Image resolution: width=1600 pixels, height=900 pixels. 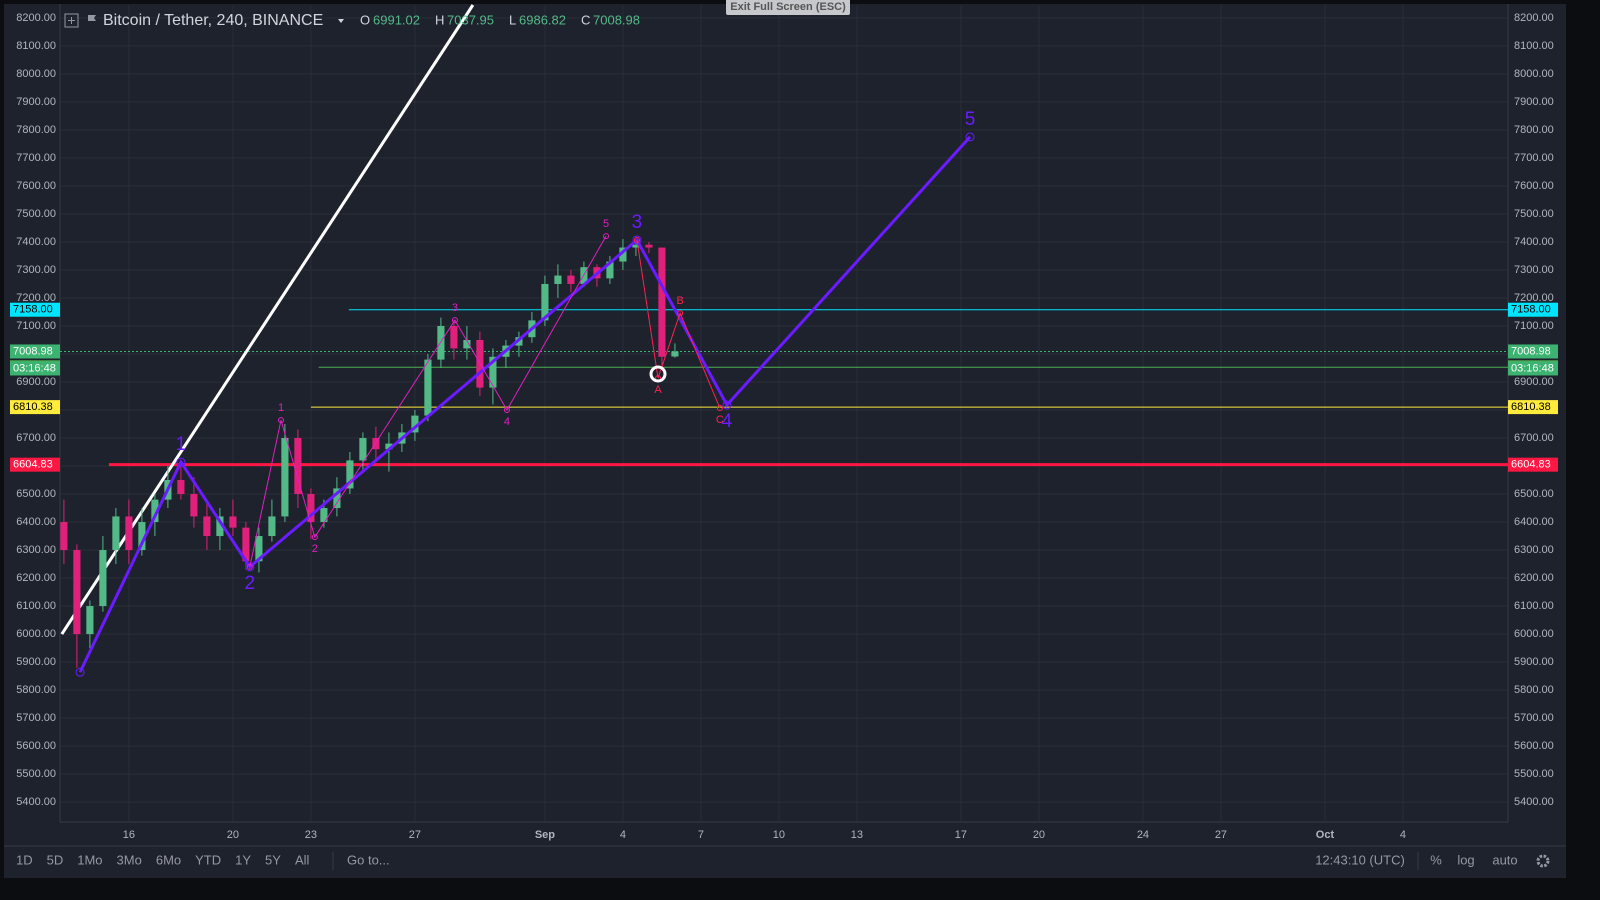 What do you see at coordinates (36, 298) in the screenshot?
I see `y-tick-label: 7200.00` at bounding box center [36, 298].